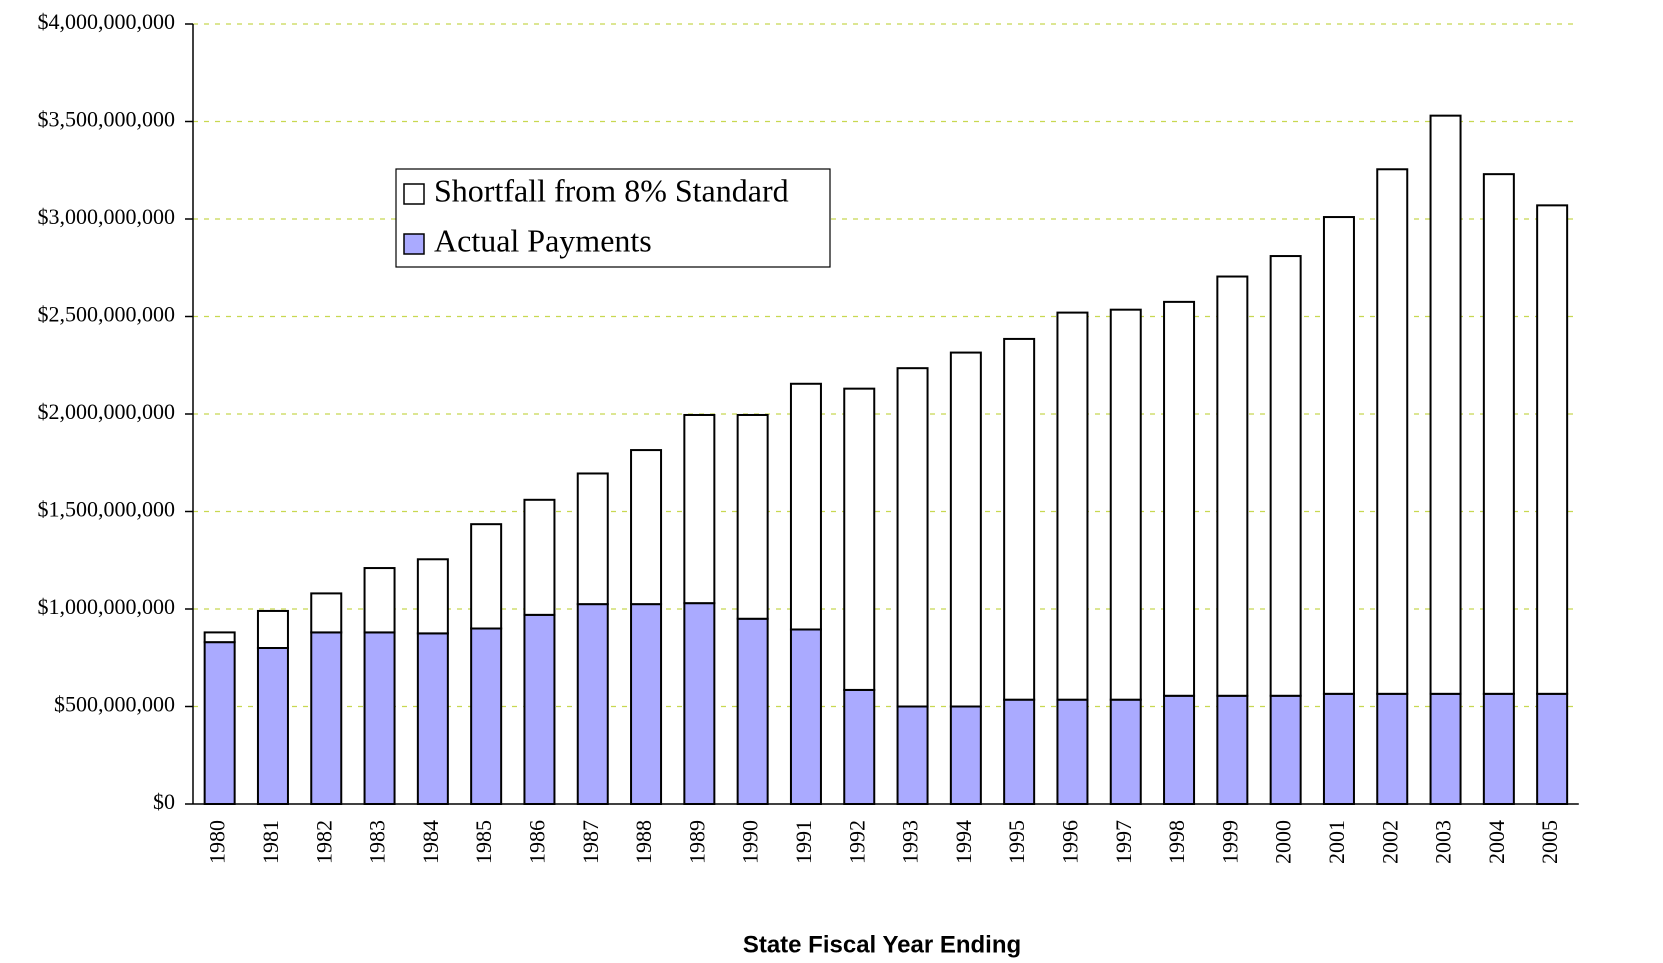 The image size is (1663, 963). What do you see at coordinates (1336, 842) in the screenshot?
I see `x-tick-label: 2001` at bounding box center [1336, 842].